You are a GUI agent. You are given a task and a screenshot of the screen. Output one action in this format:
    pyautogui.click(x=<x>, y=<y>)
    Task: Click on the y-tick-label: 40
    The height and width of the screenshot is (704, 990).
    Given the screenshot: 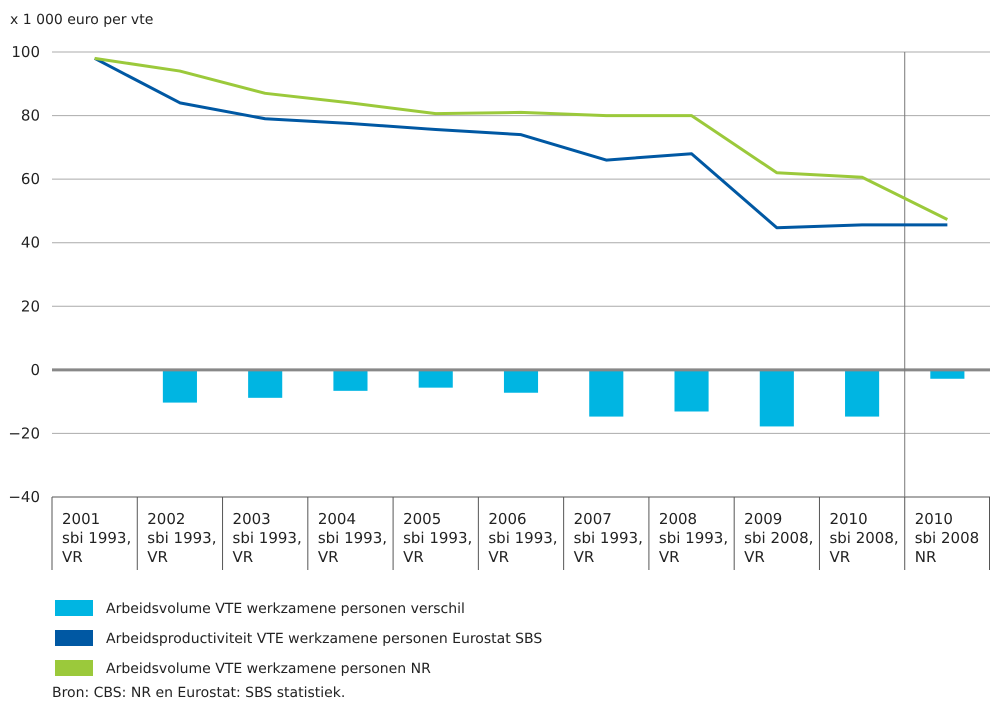 What is the action you would take?
    pyautogui.click(x=30, y=243)
    